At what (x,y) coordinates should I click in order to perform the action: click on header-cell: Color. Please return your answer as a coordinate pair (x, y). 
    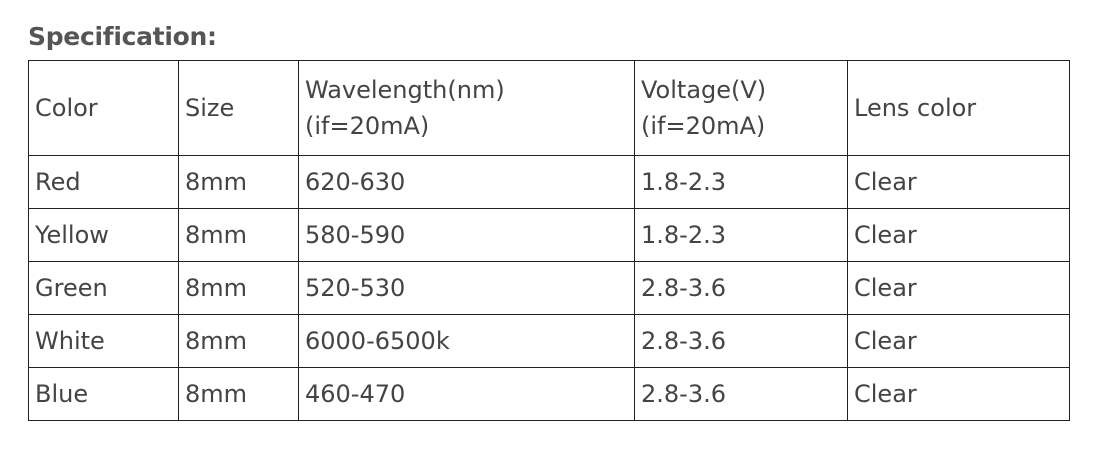
    Looking at the image, I should click on (103, 108).